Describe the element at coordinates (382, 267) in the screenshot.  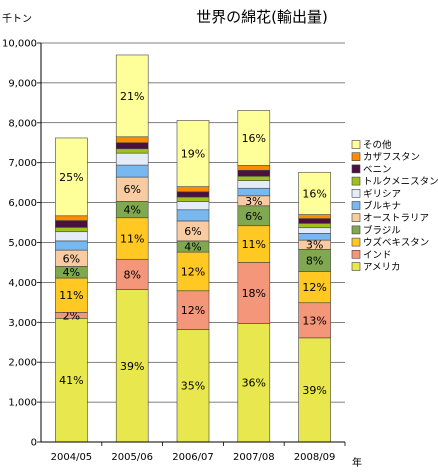
I see `legend-label: アメリカ` at that location.